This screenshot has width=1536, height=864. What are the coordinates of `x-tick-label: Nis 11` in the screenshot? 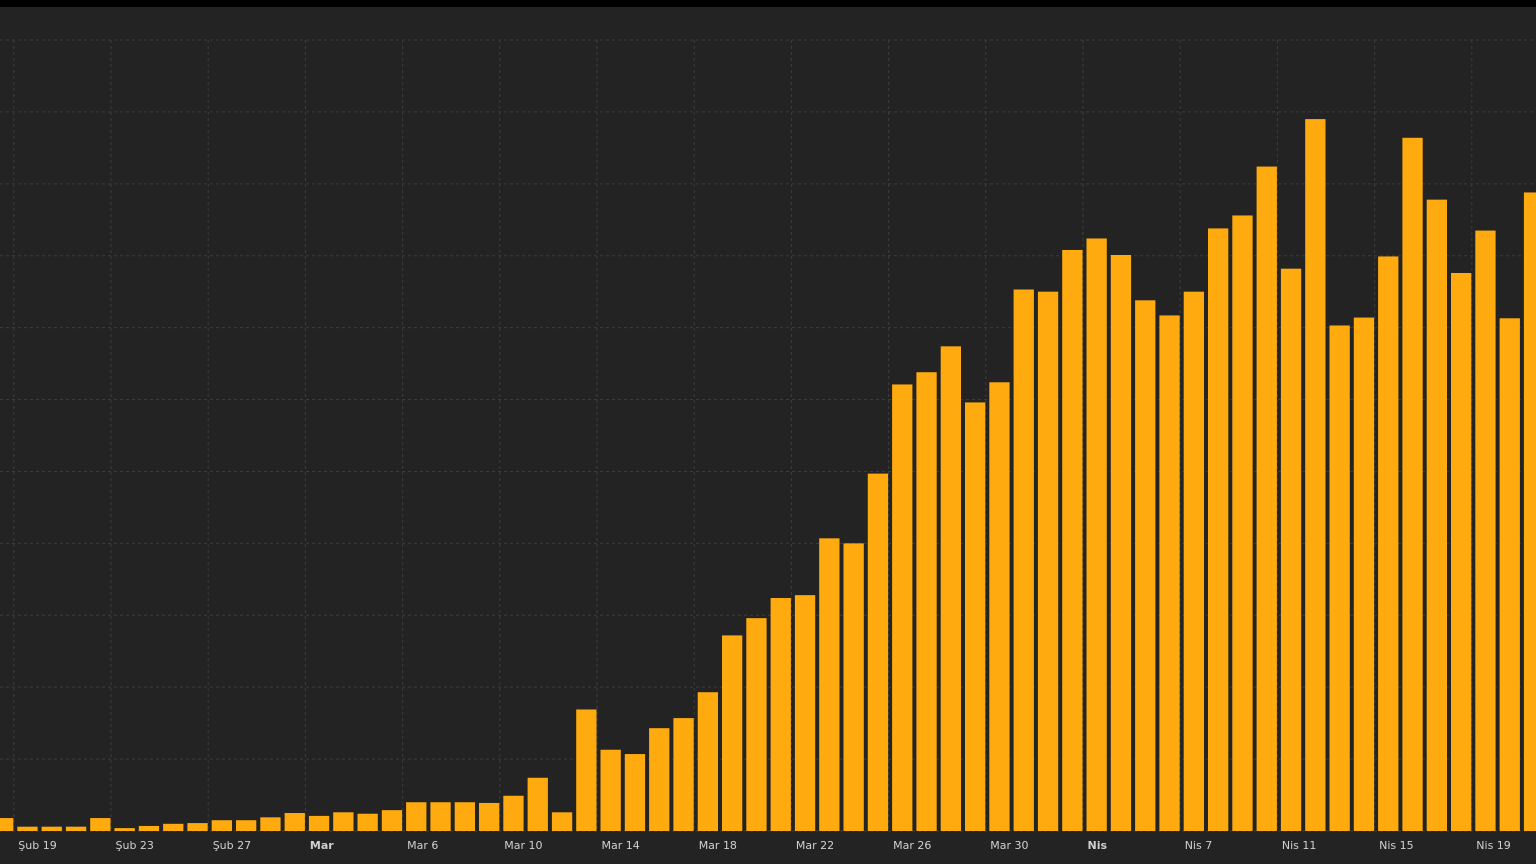 It's located at (1299, 845).